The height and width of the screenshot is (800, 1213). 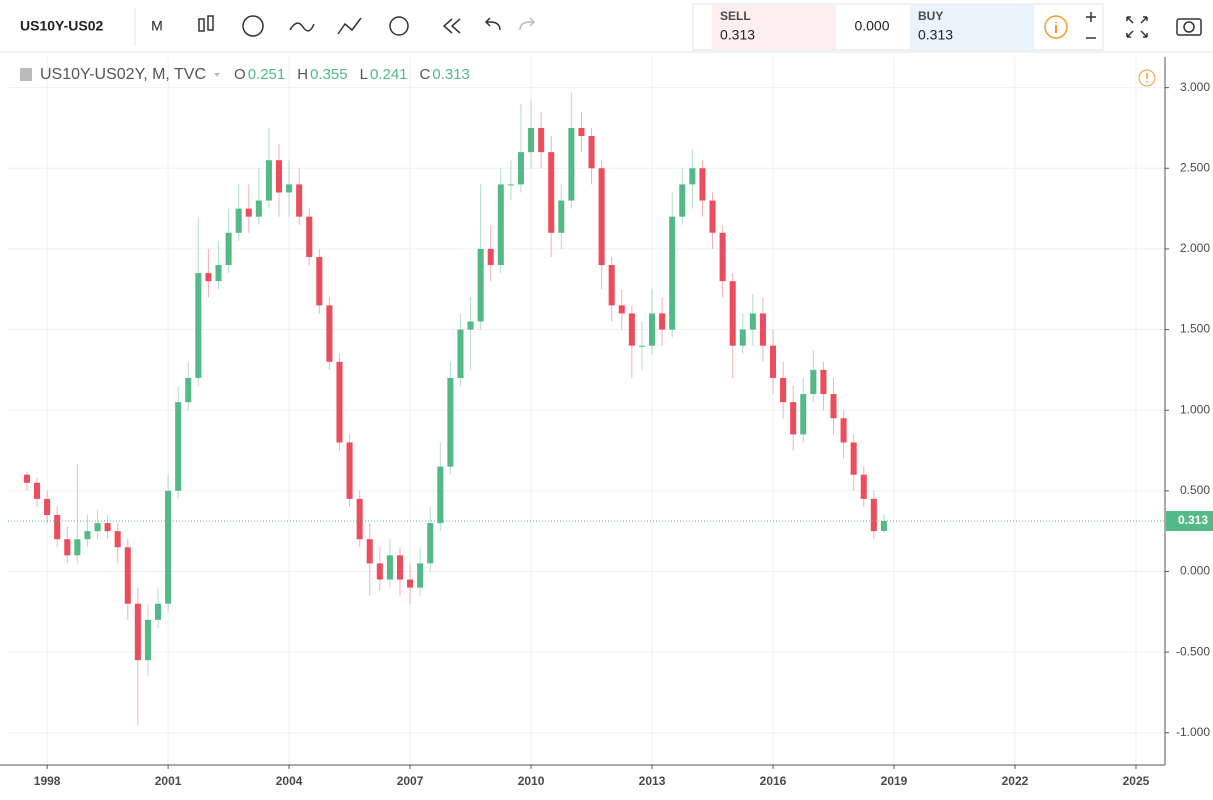 I want to click on icon-fullscreen, so click(x=1137, y=27).